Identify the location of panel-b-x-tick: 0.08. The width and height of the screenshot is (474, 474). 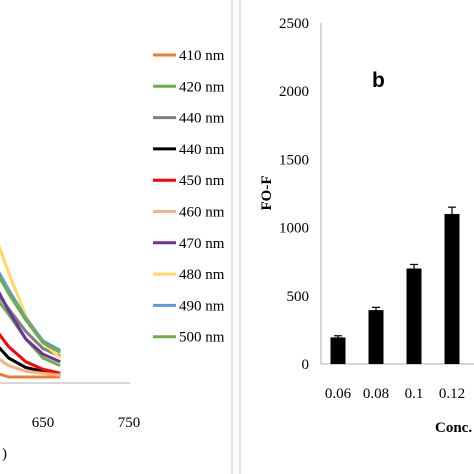
(376, 394).